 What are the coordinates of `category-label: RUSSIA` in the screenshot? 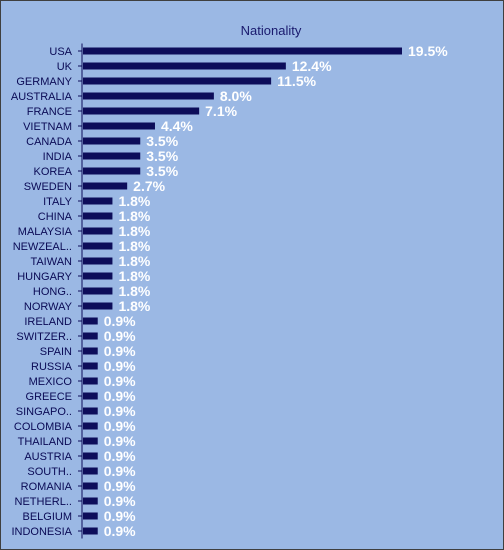 It's located at (52, 367).